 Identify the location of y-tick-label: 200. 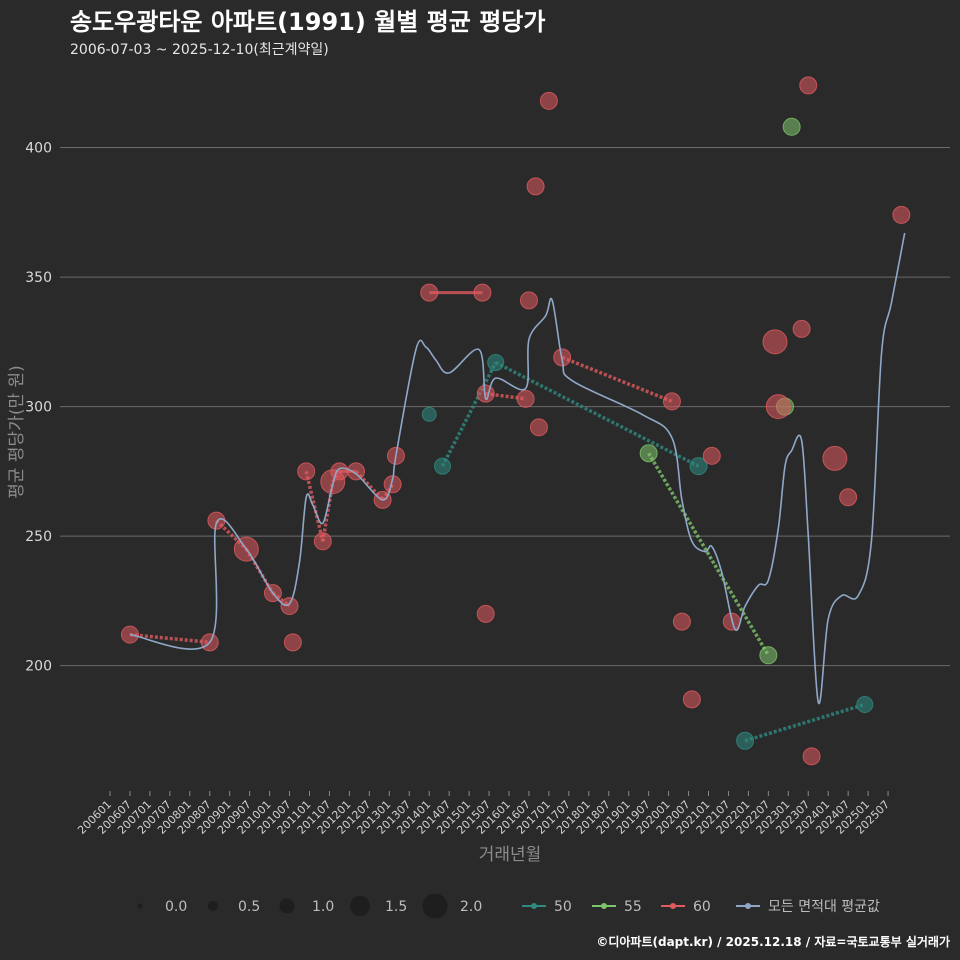
(38, 667).